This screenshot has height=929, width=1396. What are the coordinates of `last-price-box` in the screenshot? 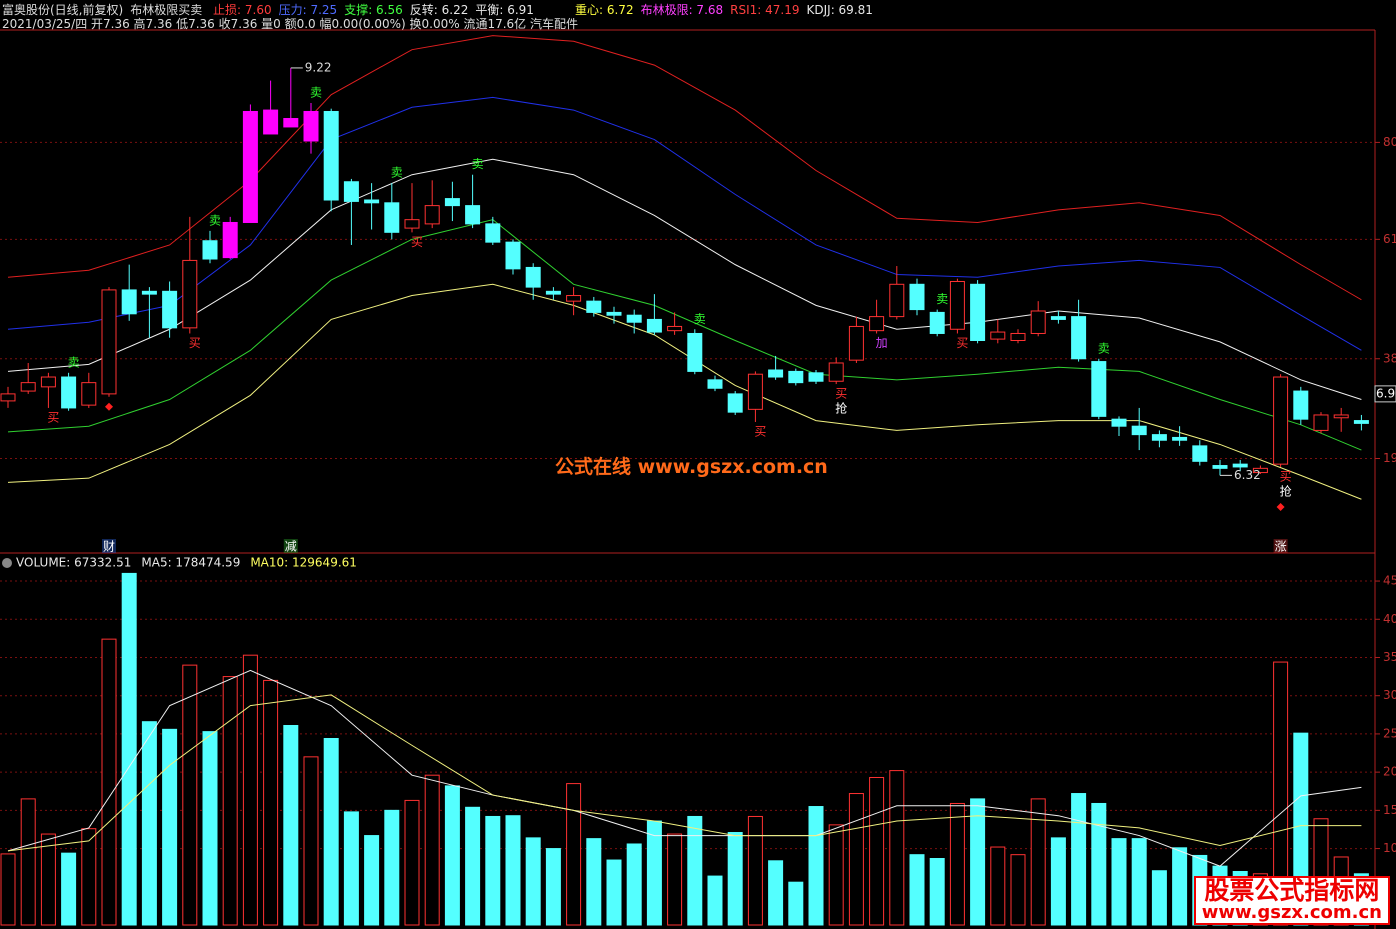 It's located at (1385, 394).